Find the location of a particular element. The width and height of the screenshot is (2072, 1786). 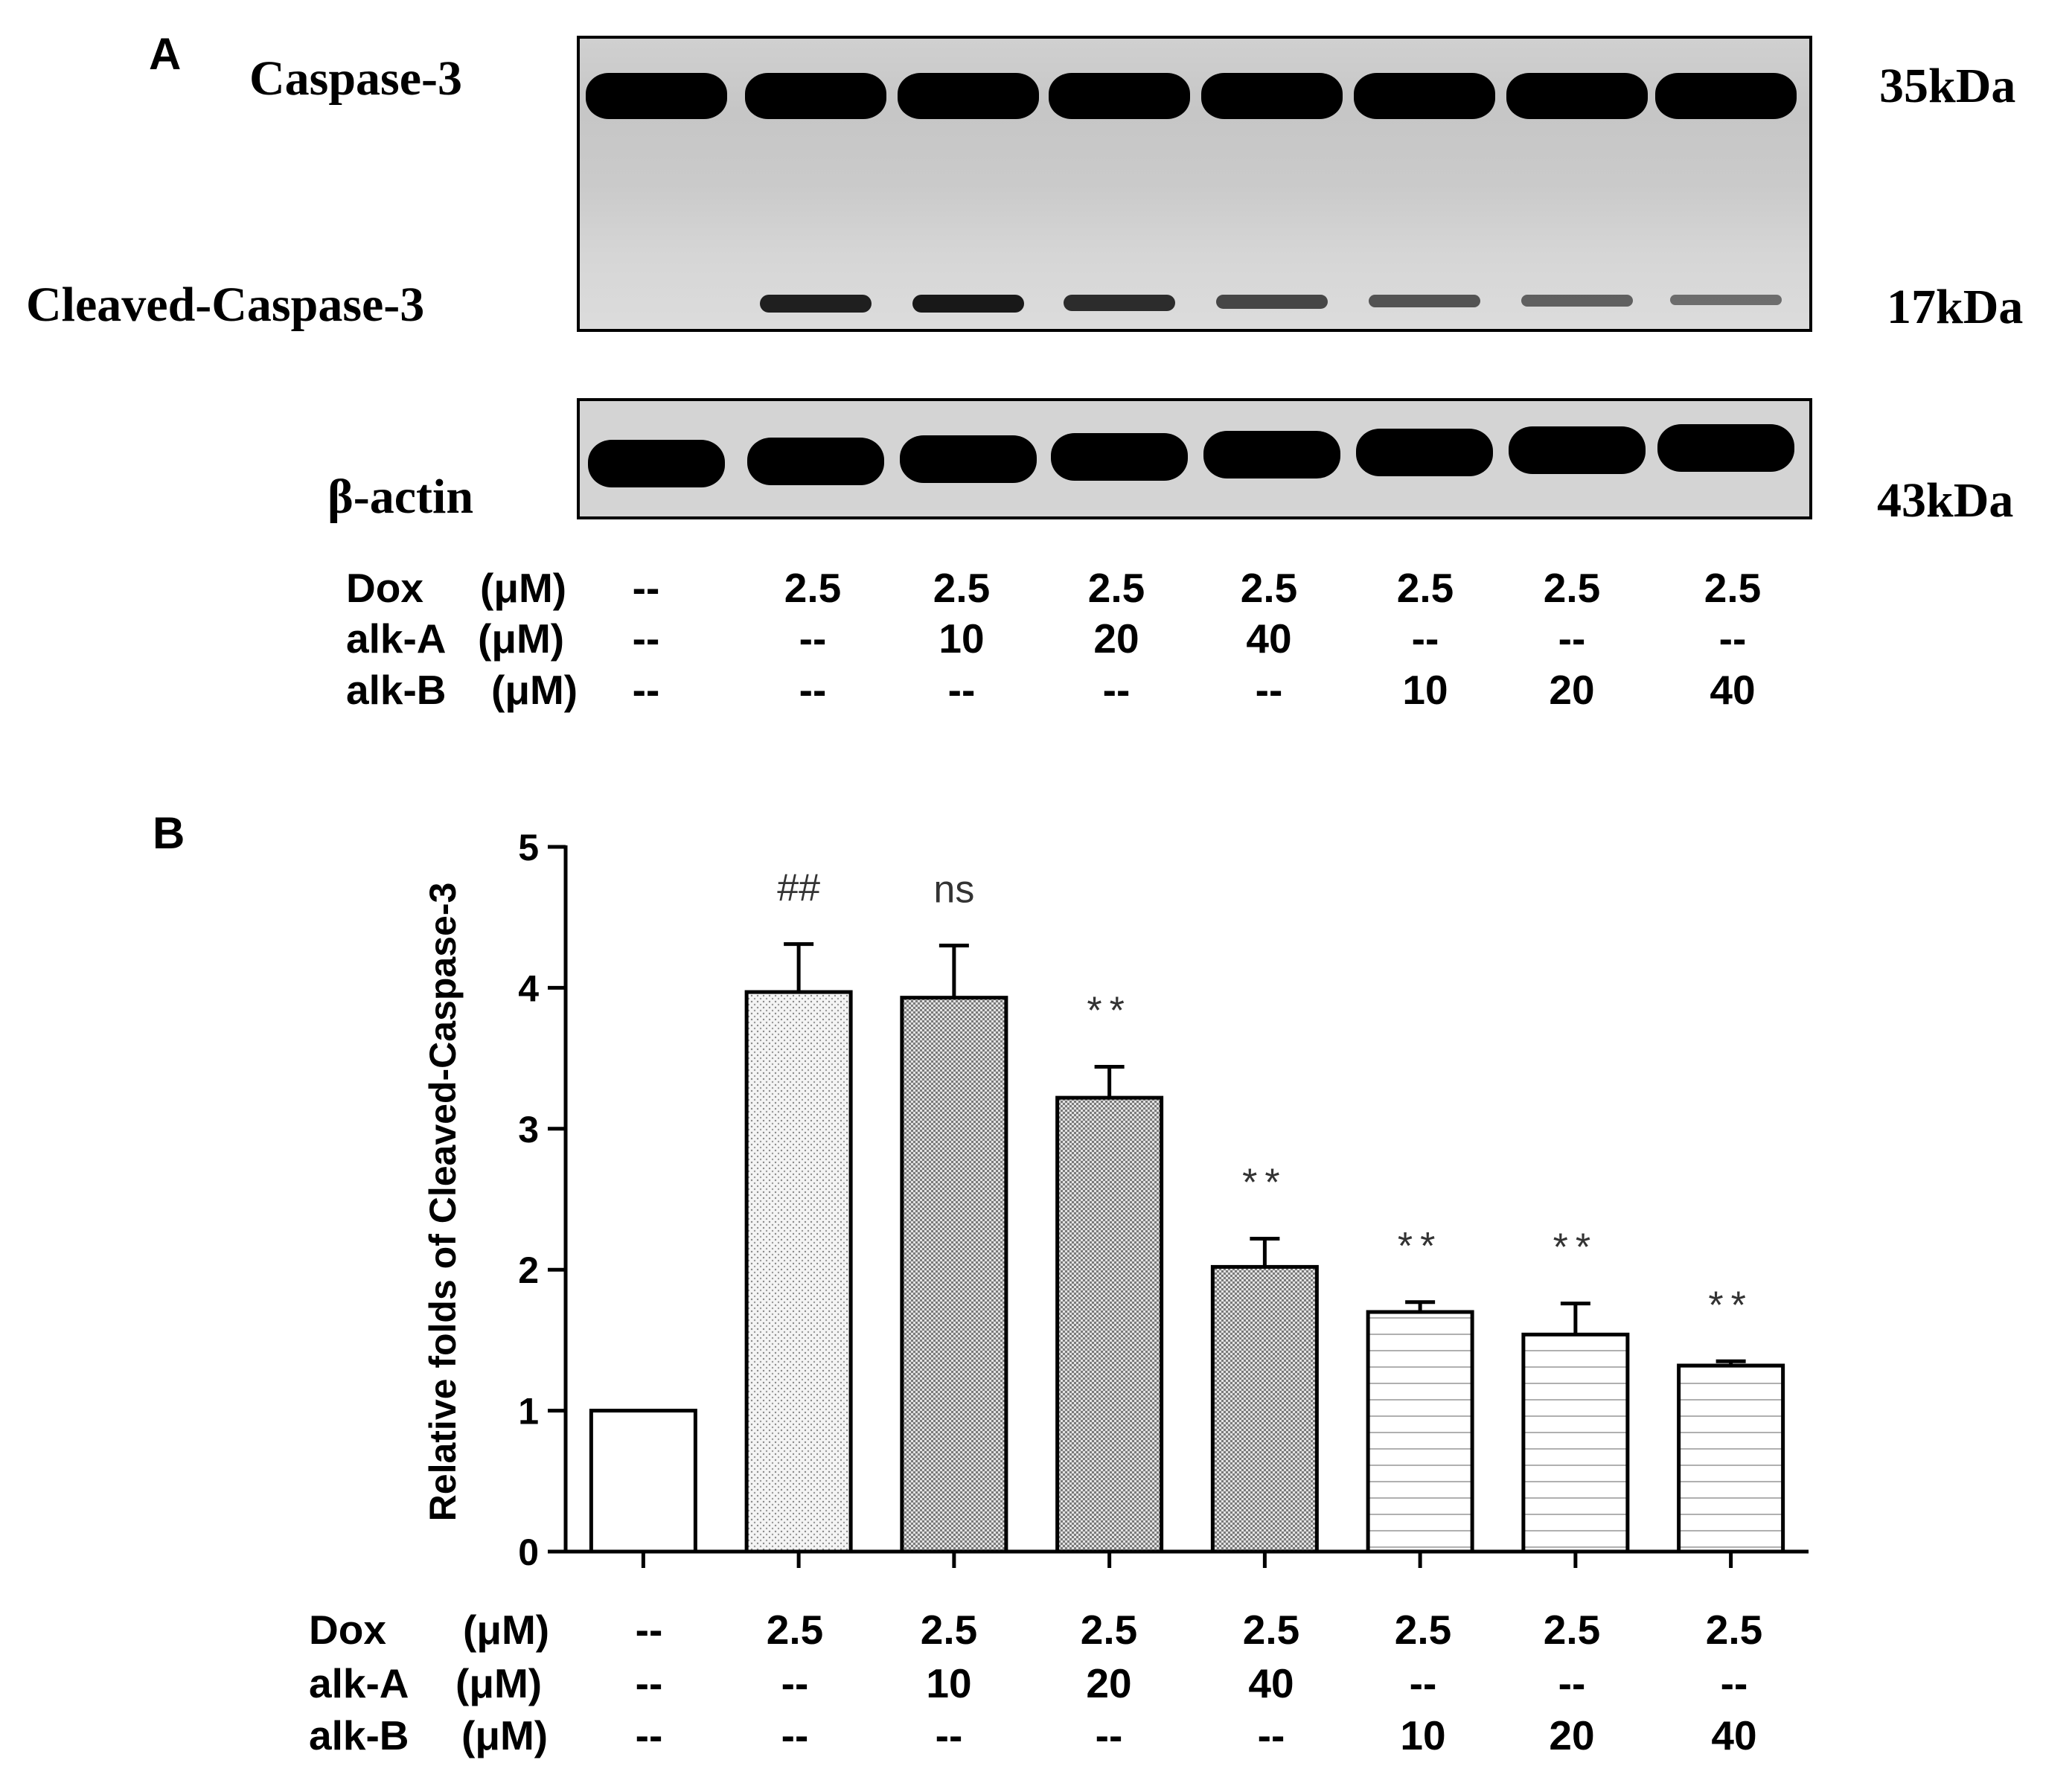

y-tick-label: 3 is located at coordinates (528, 1129).